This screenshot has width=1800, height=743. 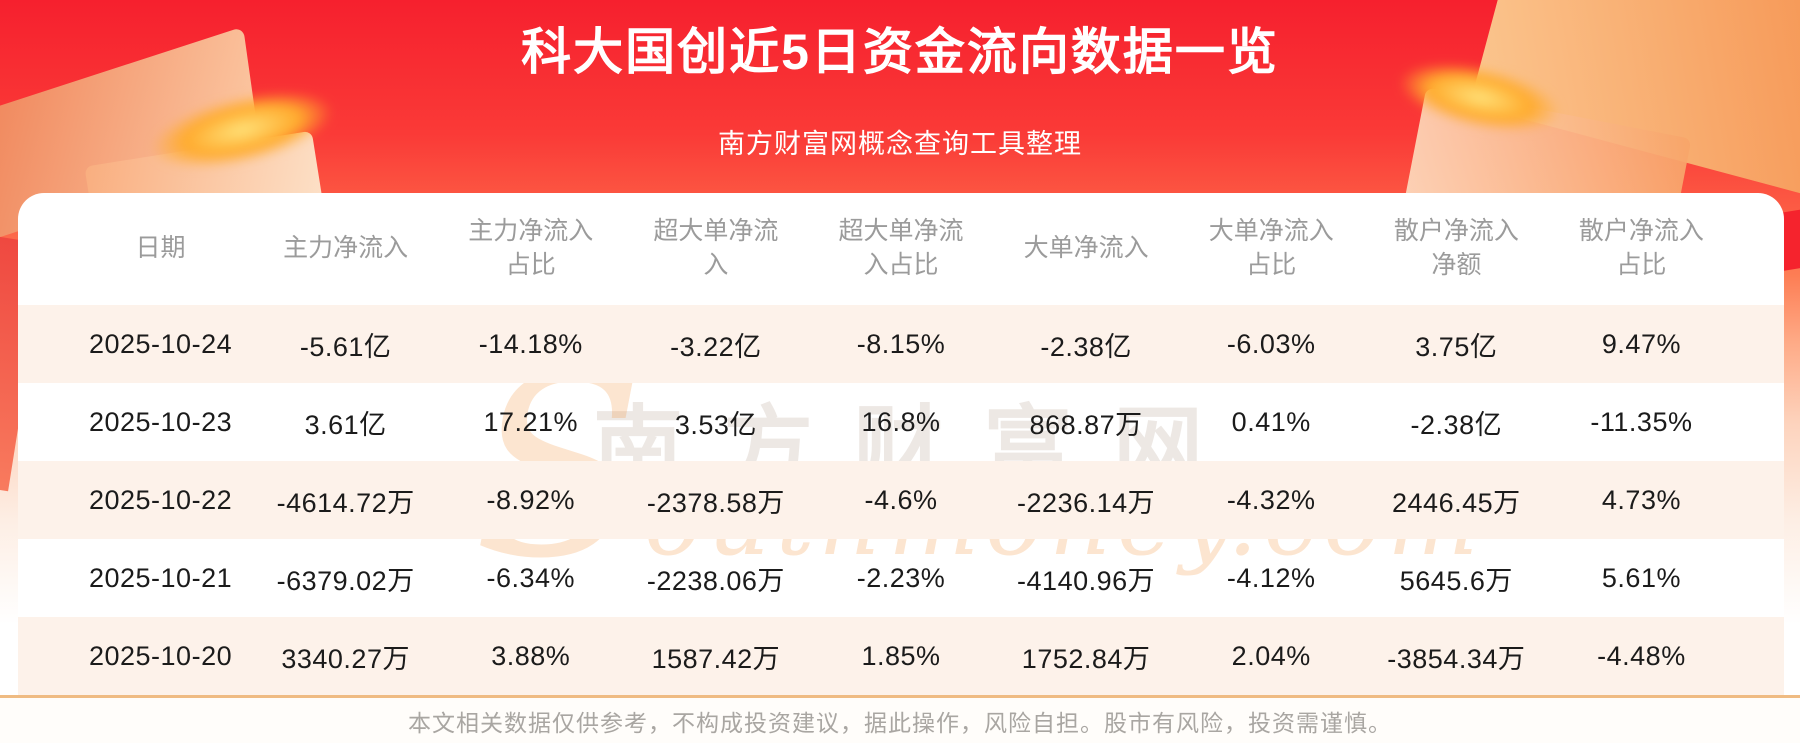 What do you see at coordinates (160, 248) in the screenshot?
I see `header-date: 日期` at bounding box center [160, 248].